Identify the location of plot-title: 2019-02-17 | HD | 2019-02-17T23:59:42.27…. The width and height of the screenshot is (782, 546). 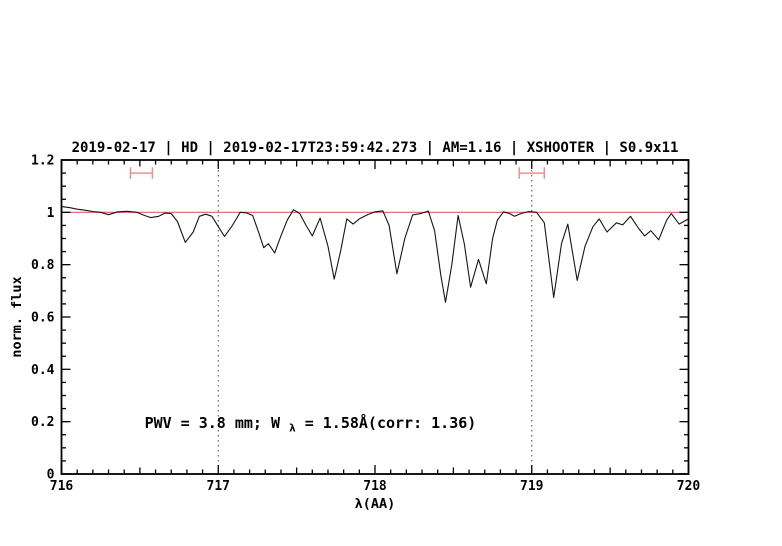
(375, 148).